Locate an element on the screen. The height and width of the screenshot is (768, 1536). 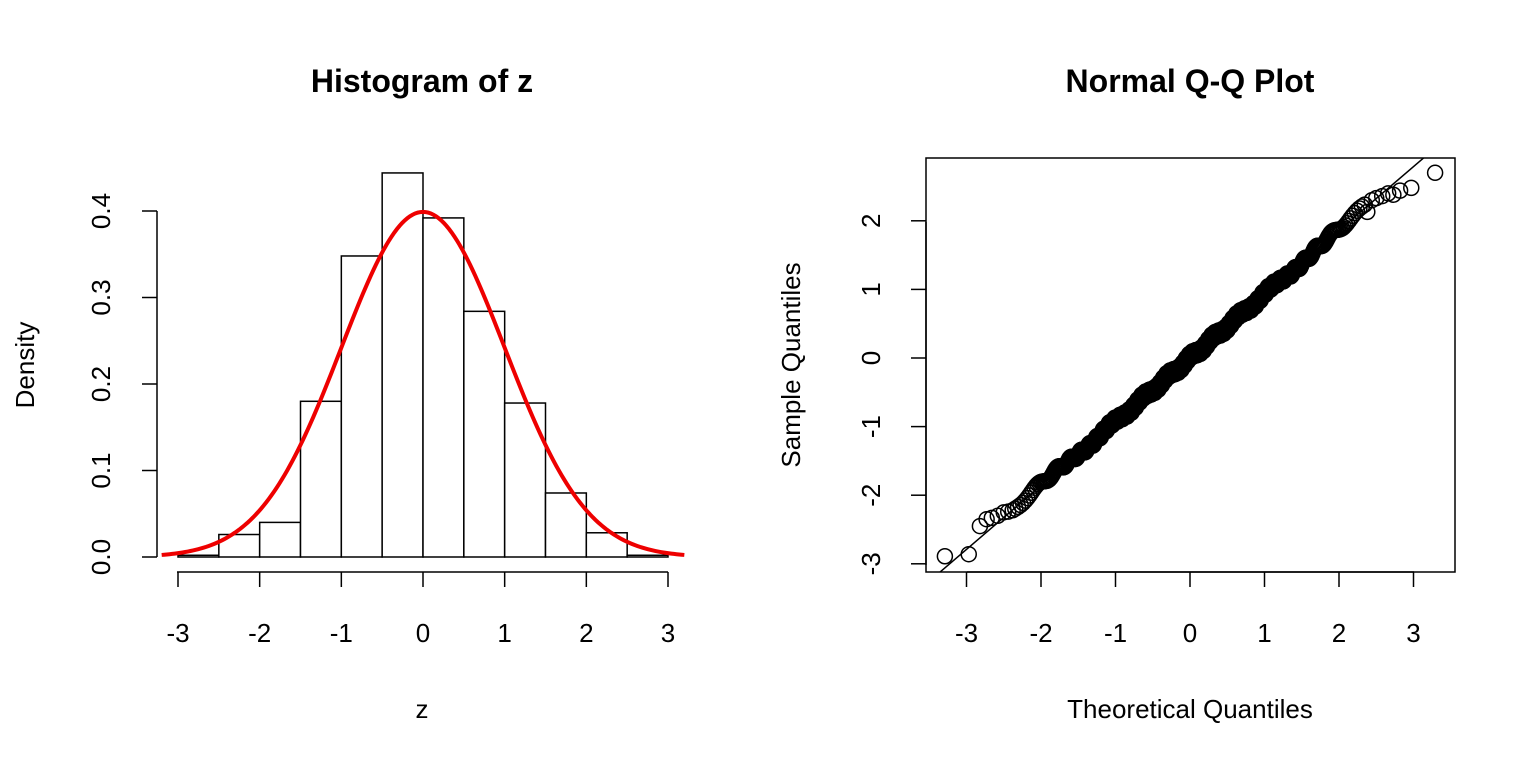
histogram-title: Histogram of z is located at coordinates (422, 81).